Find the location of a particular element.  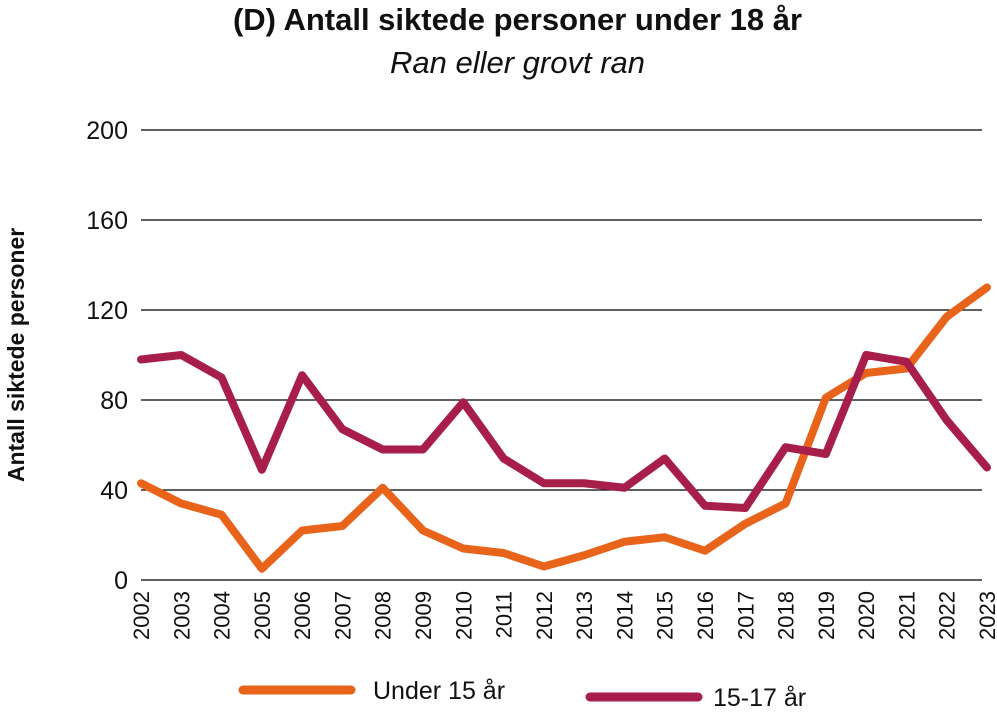

x-tick-label: 2021 is located at coordinates (906, 615).